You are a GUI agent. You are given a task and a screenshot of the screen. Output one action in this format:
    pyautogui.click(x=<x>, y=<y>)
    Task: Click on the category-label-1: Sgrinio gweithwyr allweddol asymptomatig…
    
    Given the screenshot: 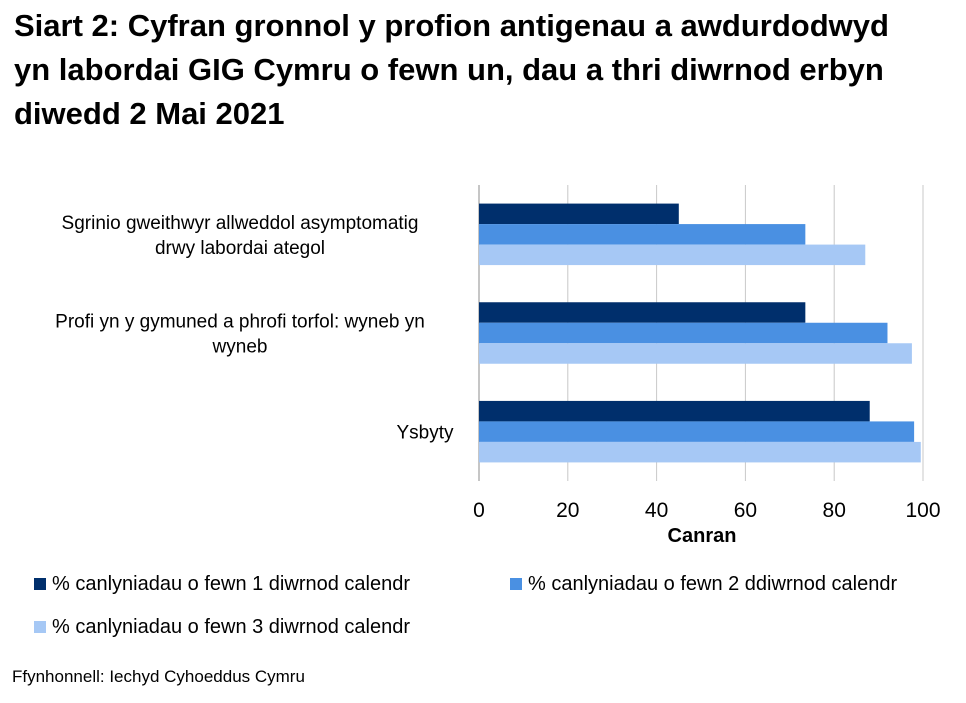 What is the action you would take?
    pyautogui.click(x=240, y=236)
    